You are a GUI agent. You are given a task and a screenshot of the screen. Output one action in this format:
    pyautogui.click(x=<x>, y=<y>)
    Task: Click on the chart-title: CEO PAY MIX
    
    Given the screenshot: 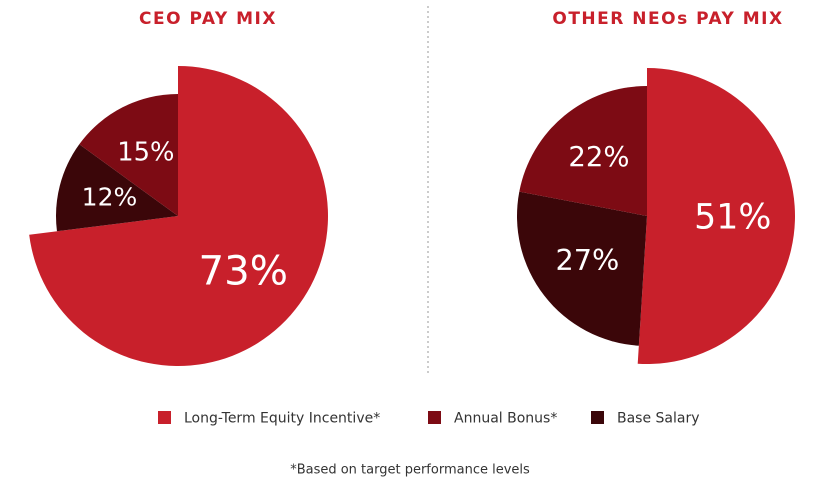 What is the action you would take?
    pyautogui.click(x=208, y=19)
    